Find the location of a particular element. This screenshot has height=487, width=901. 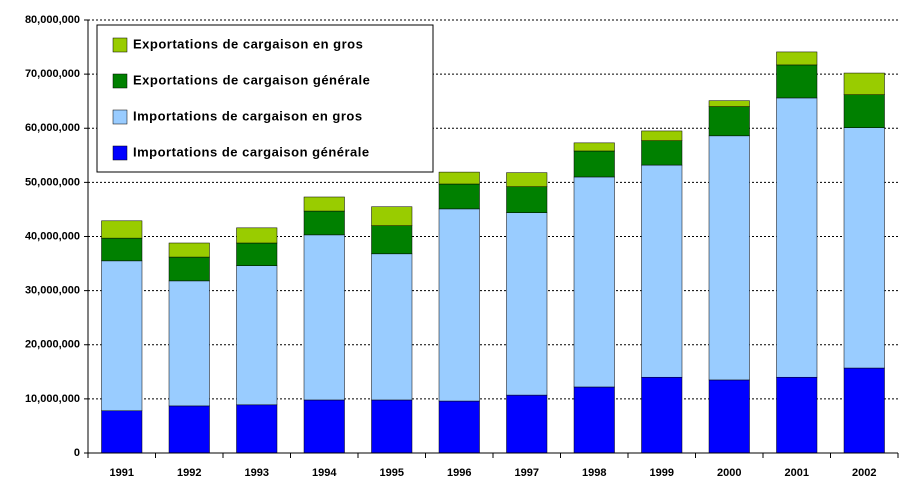

x-tick-label: 1991 is located at coordinates (122, 473).